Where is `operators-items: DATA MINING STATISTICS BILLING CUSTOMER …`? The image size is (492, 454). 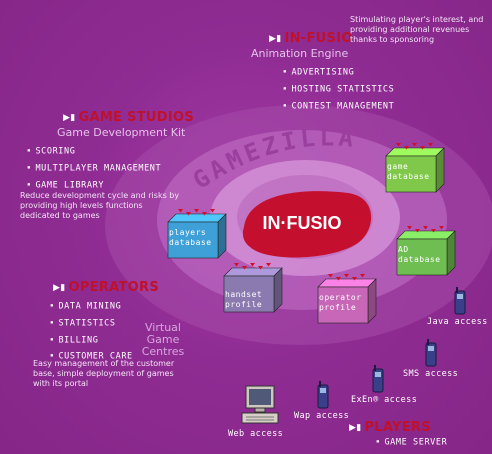 operators-items: DATA MINING STATISTICS BILLING CUSTOMER … is located at coordinates (91, 331).